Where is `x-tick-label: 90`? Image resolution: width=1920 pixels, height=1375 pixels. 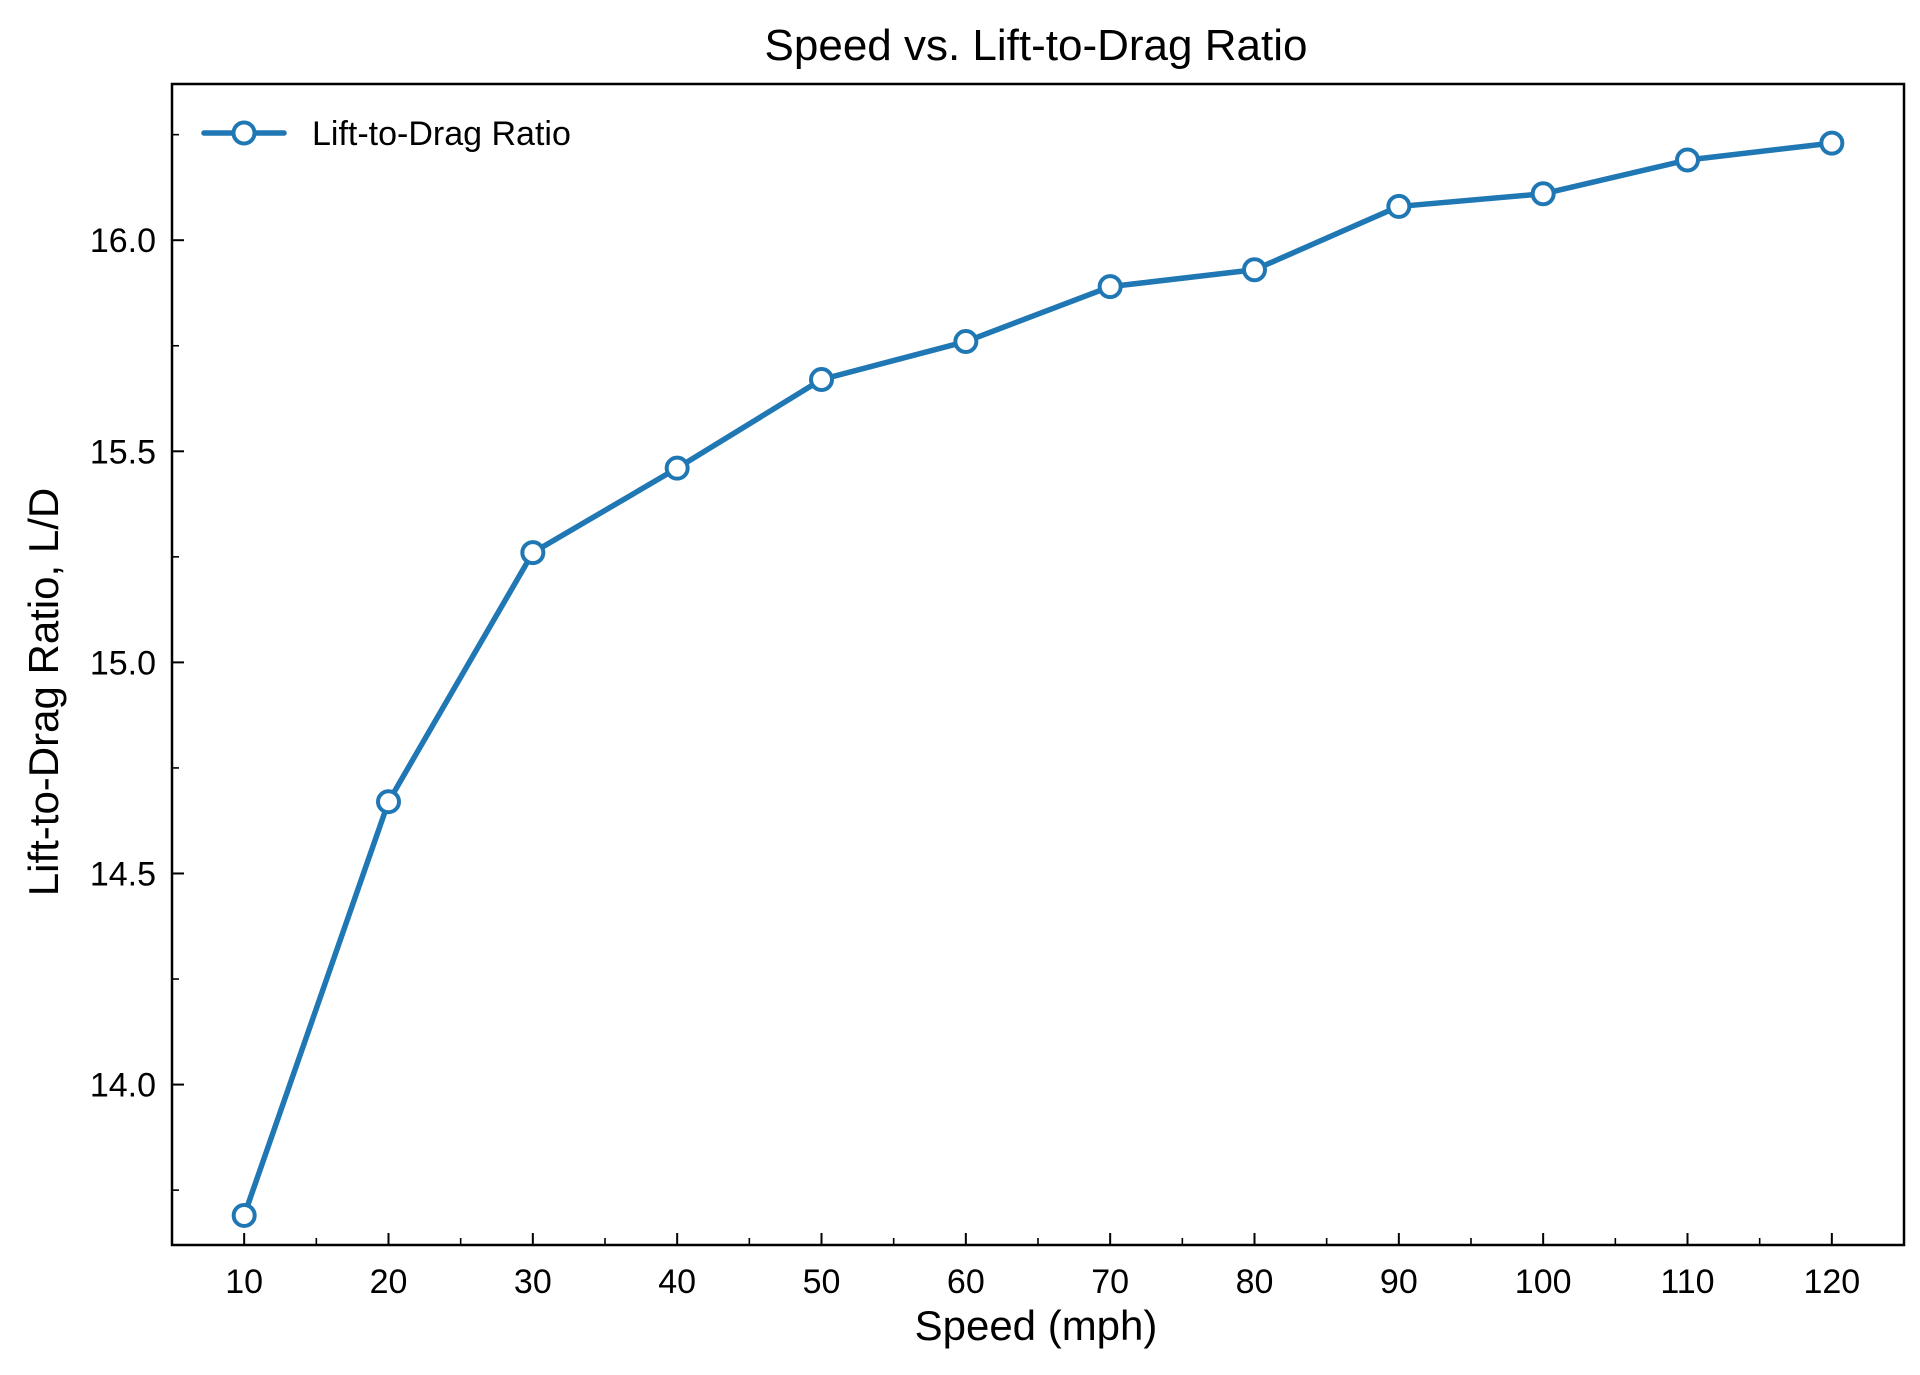
x-tick-label: 90 is located at coordinates (1399, 1282).